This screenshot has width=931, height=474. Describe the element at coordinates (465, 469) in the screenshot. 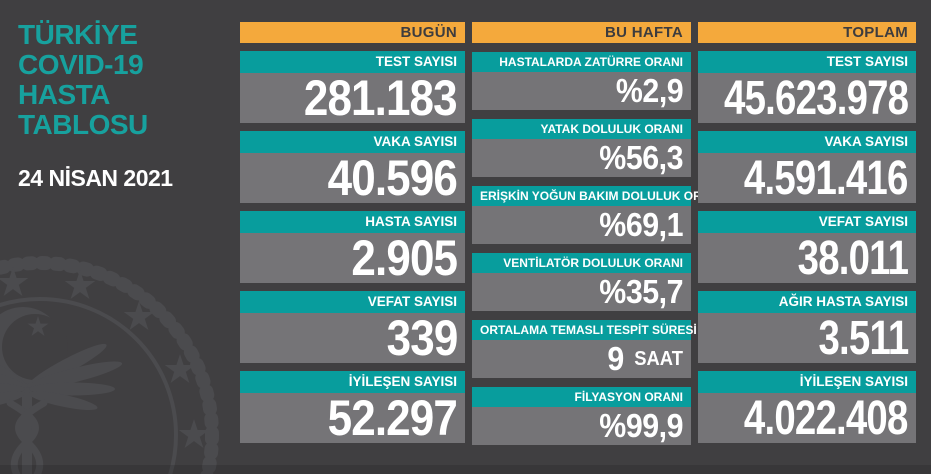

I see `bottom-shade` at that location.